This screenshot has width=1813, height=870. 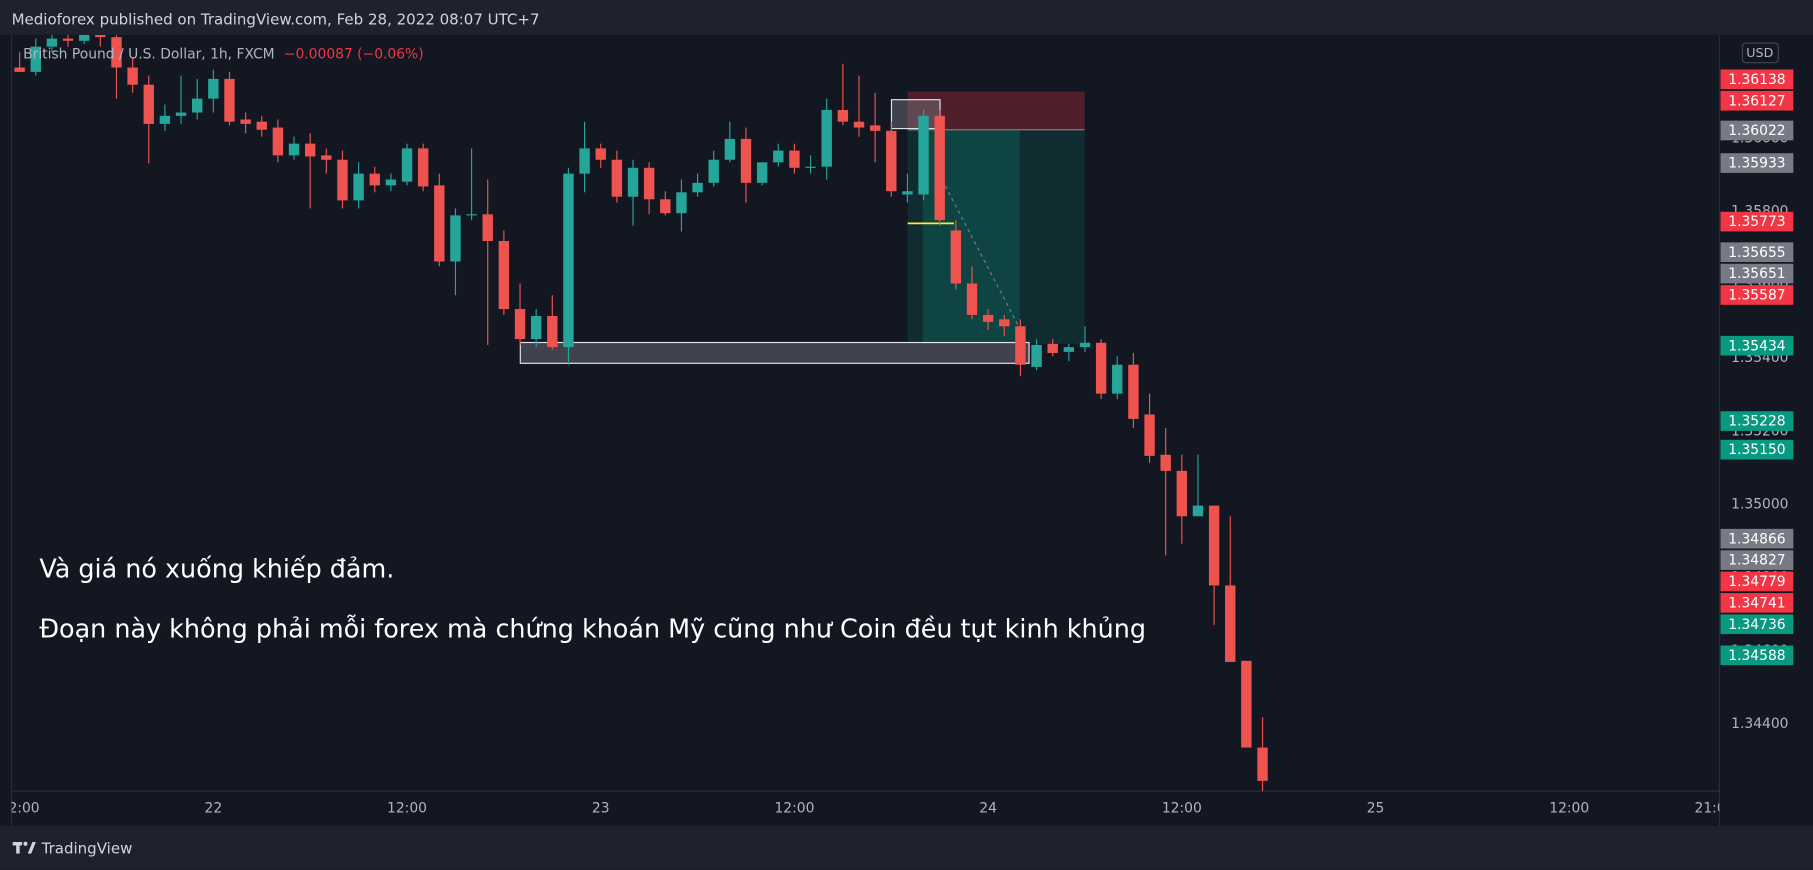 I want to click on price-tag-label: 1.35434, so click(x=1756, y=346).